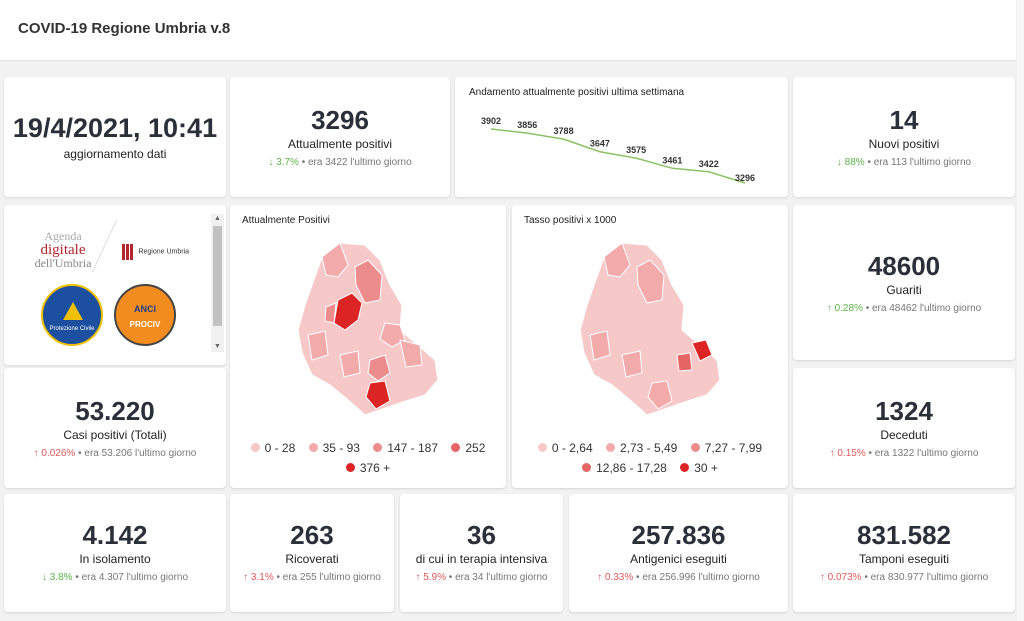 The image size is (1024, 621). I want to click on page-scrollbar, so click(1020, 310).